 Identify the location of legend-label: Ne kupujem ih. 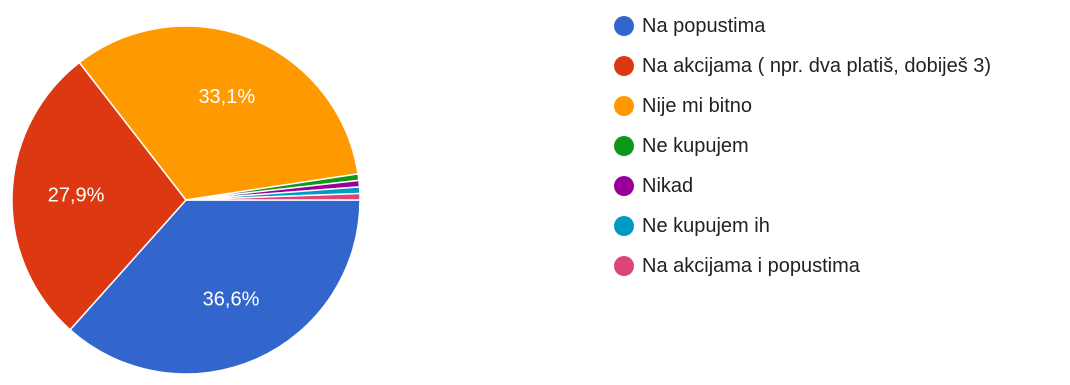
(706, 225).